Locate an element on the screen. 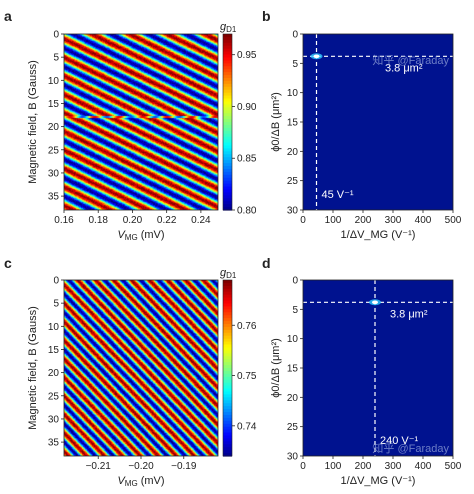 The width and height of the screenshot is (474, 494). y-tick-label: 15 is located at coordinates (293, 123).